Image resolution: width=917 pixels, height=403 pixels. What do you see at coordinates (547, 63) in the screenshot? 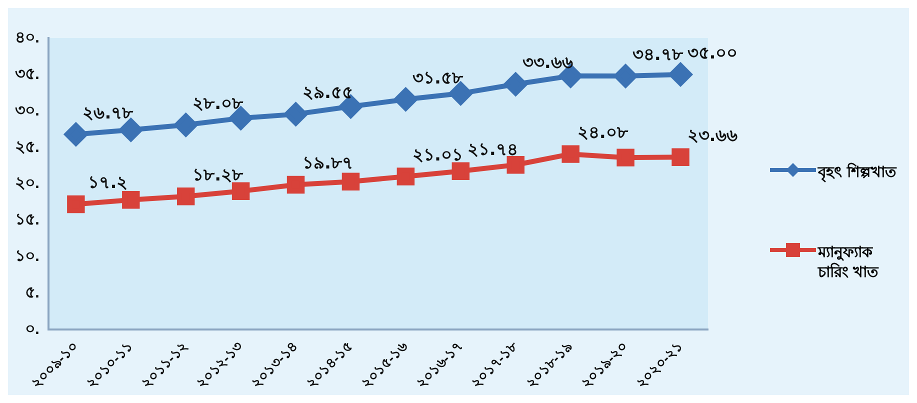
I see `data-label: ৩৩.৬৬` at bounding box center [547, 63].